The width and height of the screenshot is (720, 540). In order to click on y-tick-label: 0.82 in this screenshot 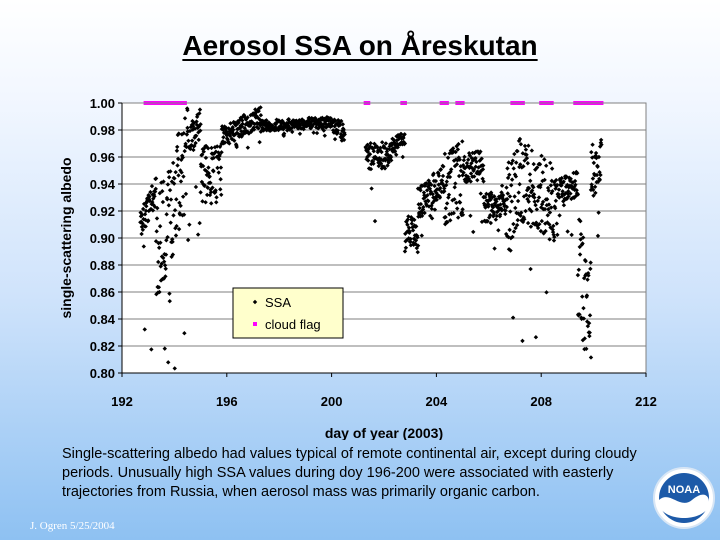, I will do `click(102, 346)`.